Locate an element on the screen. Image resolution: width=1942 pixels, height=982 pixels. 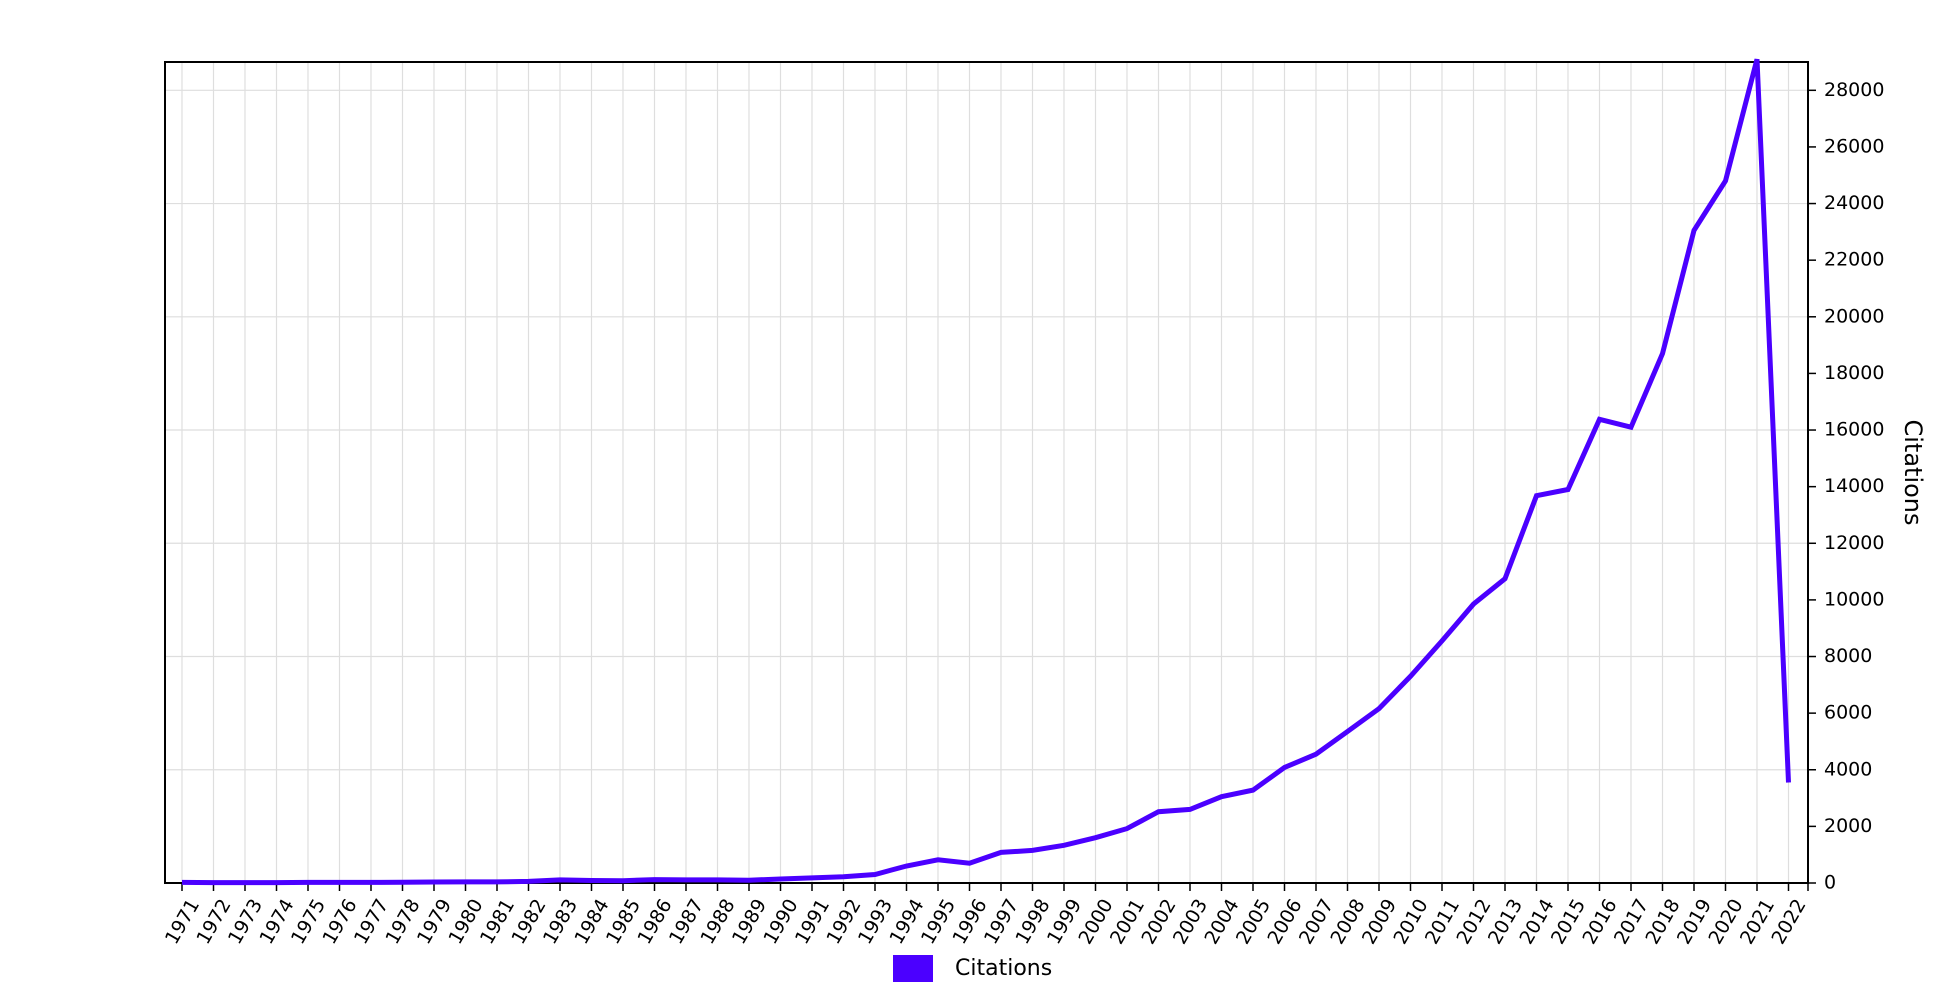
y-tick-label: 18000 is located at coordinates (1854, 373).